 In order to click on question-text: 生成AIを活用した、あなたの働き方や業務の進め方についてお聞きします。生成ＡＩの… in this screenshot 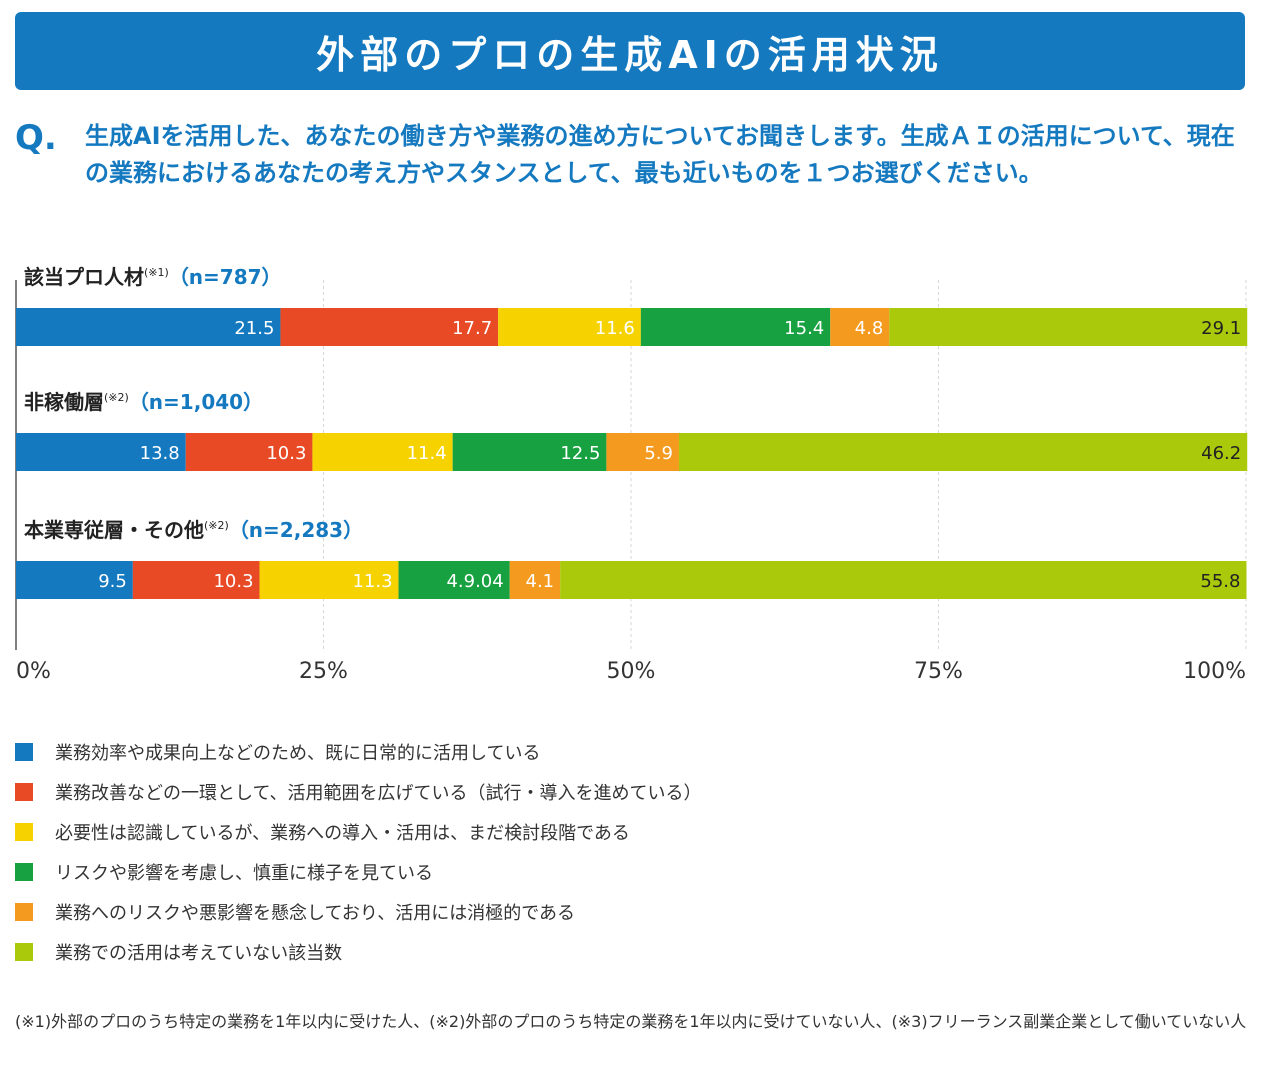, I will do `click(660, 154)`.